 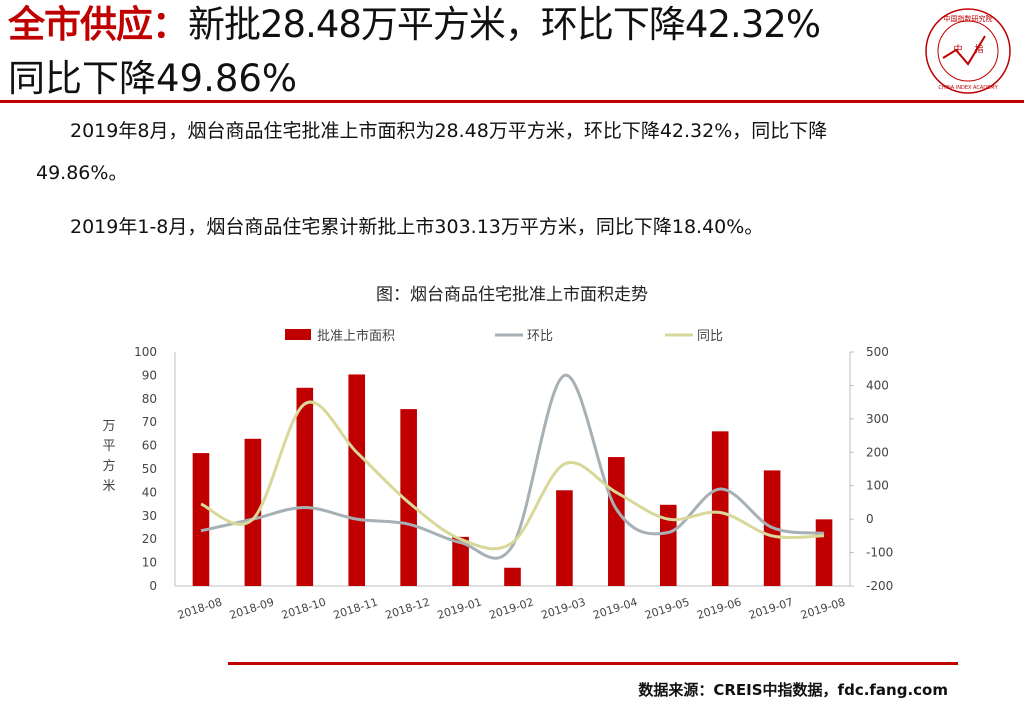 What do you see at coordinates (149, 375) in the screenshot?
I see `y-tick-label: 90` at bounding box center [149, 375].